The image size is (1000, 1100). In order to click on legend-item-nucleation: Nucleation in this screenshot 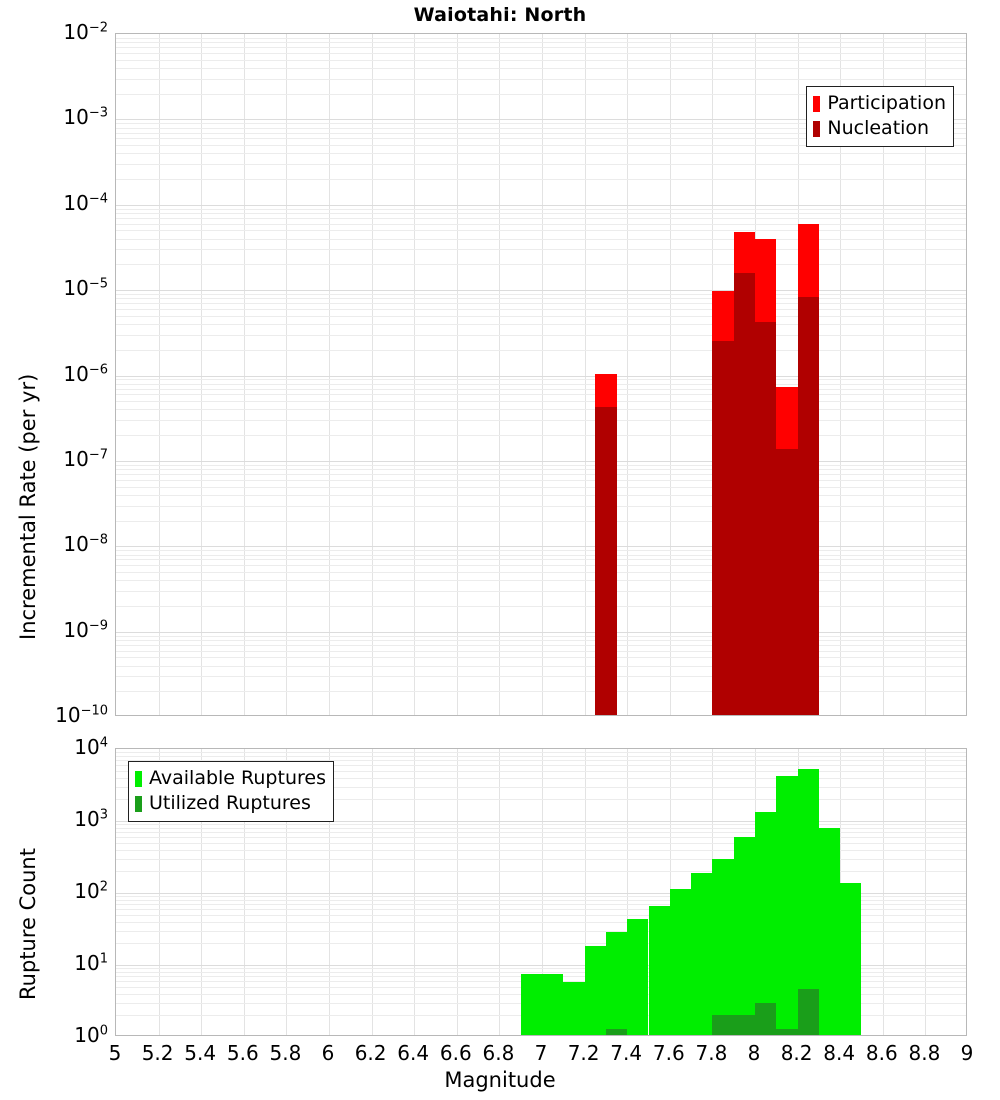, I will do `click(879, 128)`.